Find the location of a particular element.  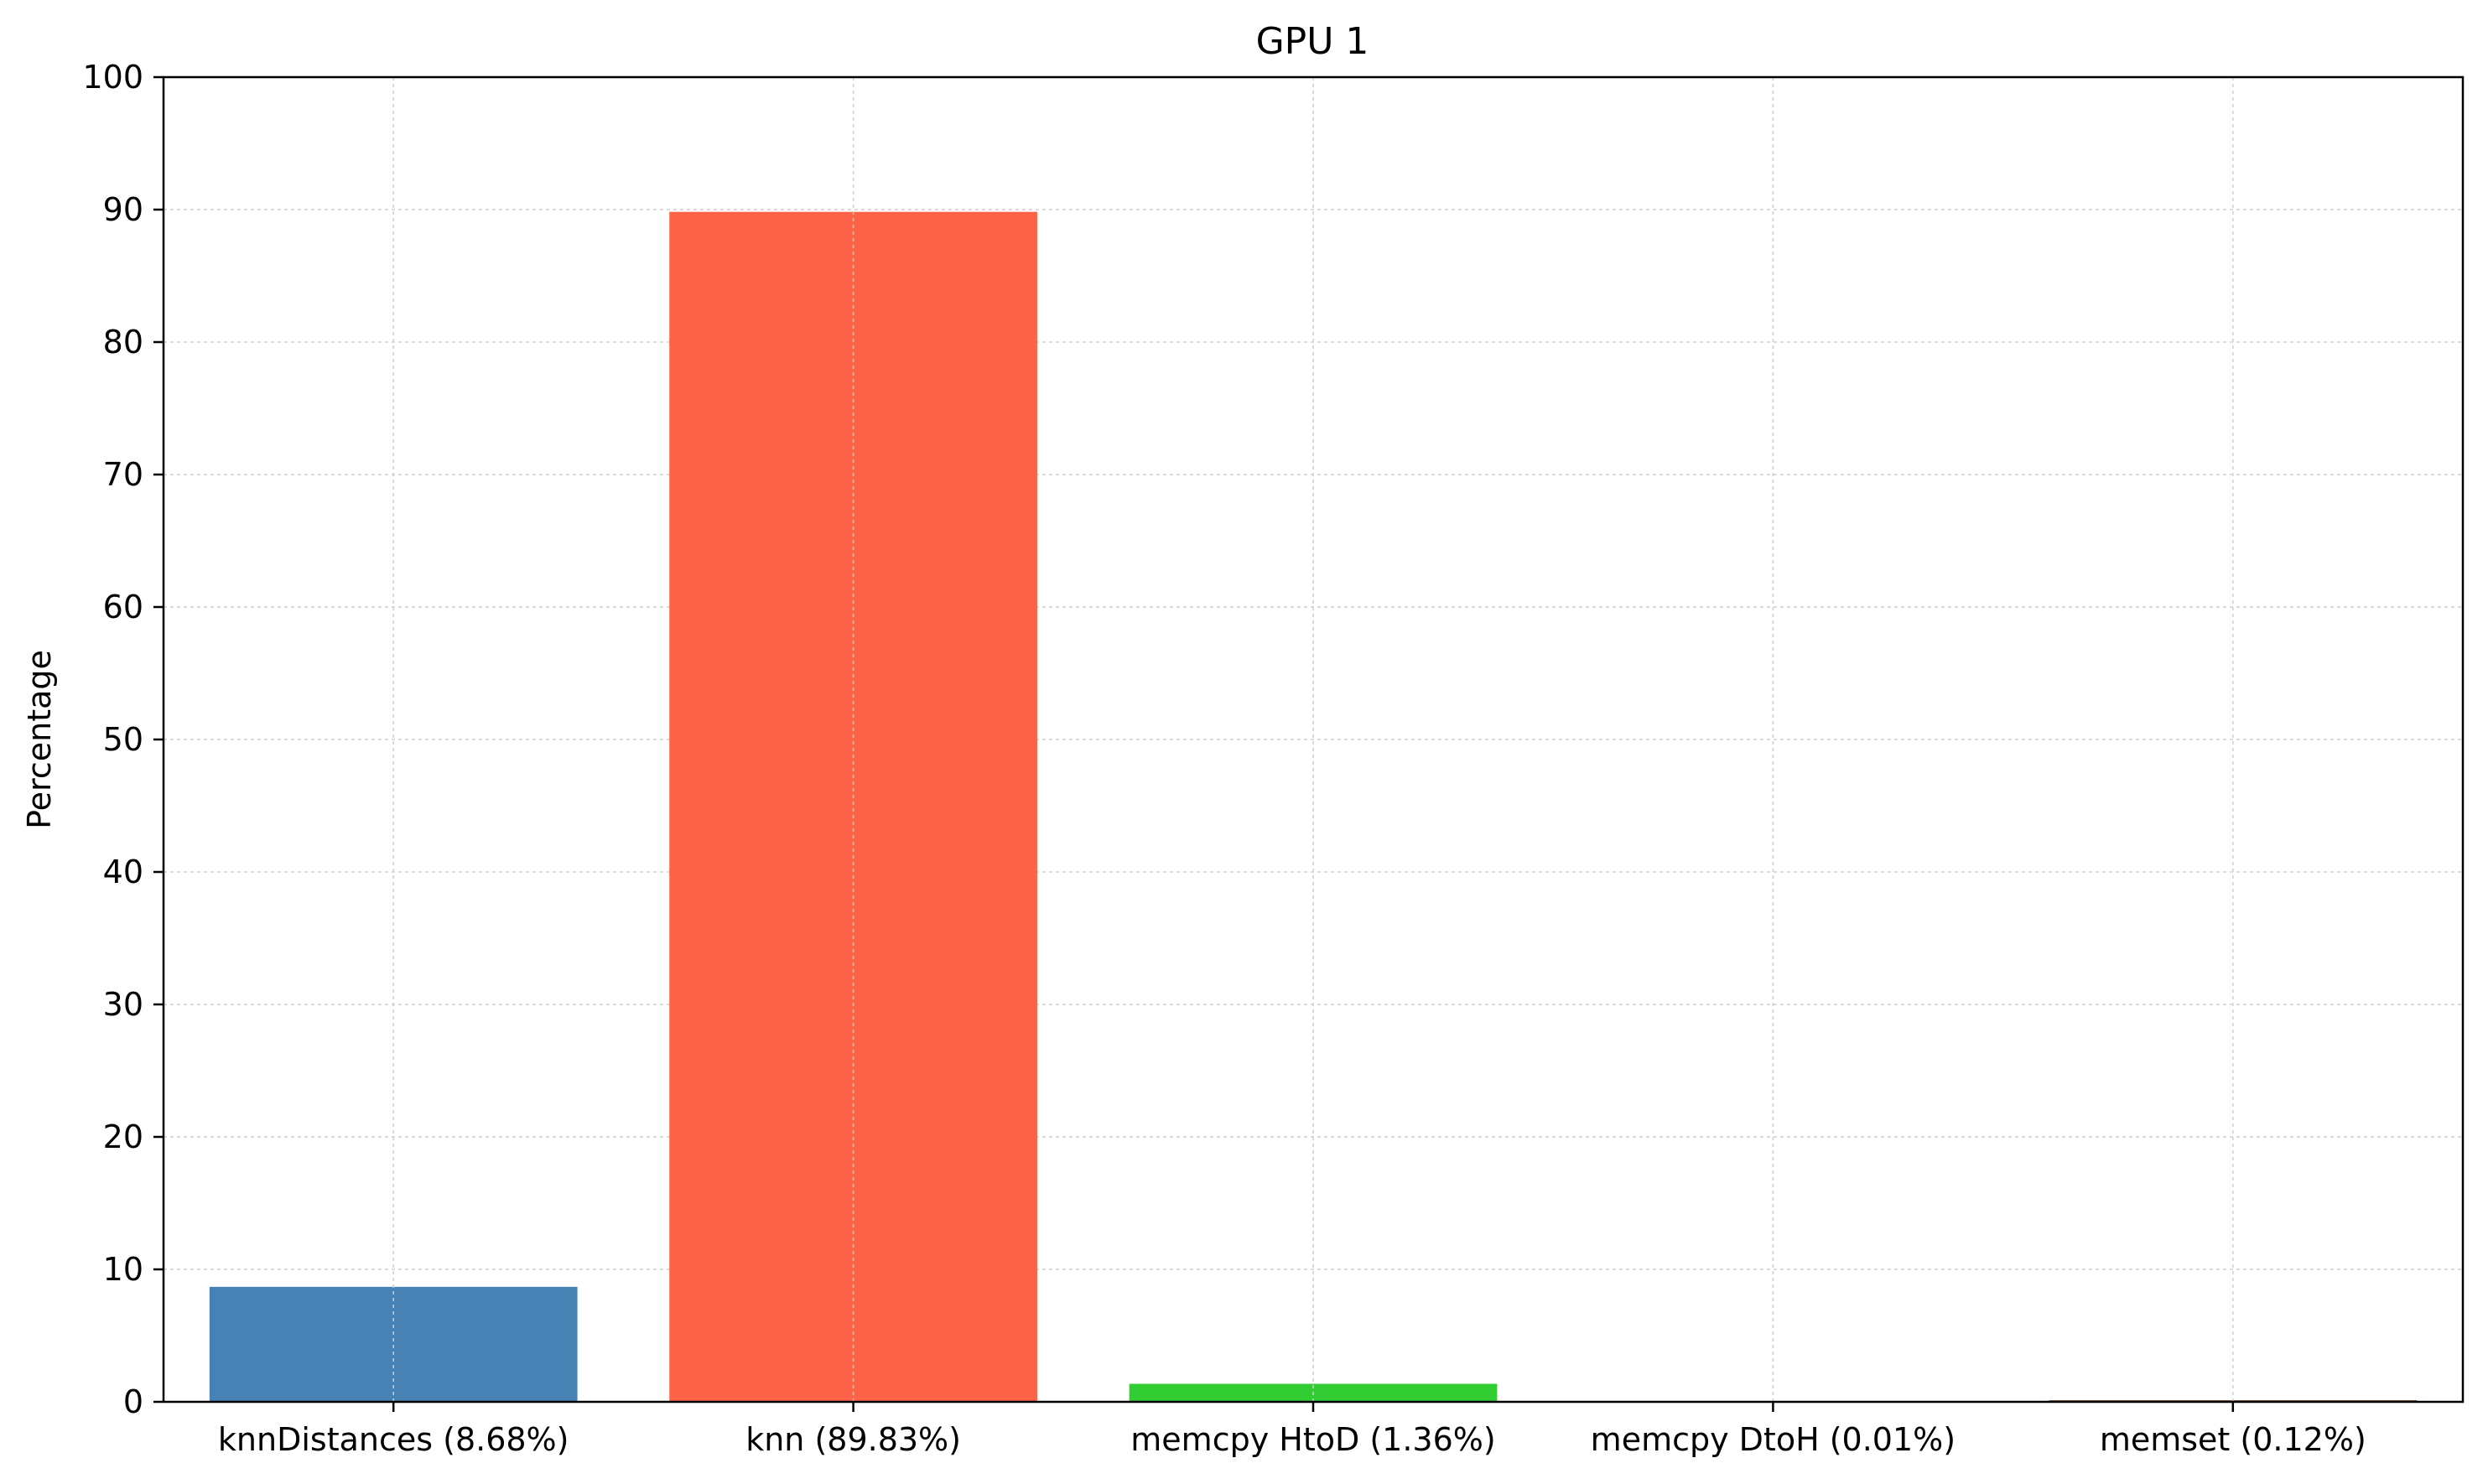

x-tick-label: knnDistances (8.68%) is located at coordinates (393, 1439).